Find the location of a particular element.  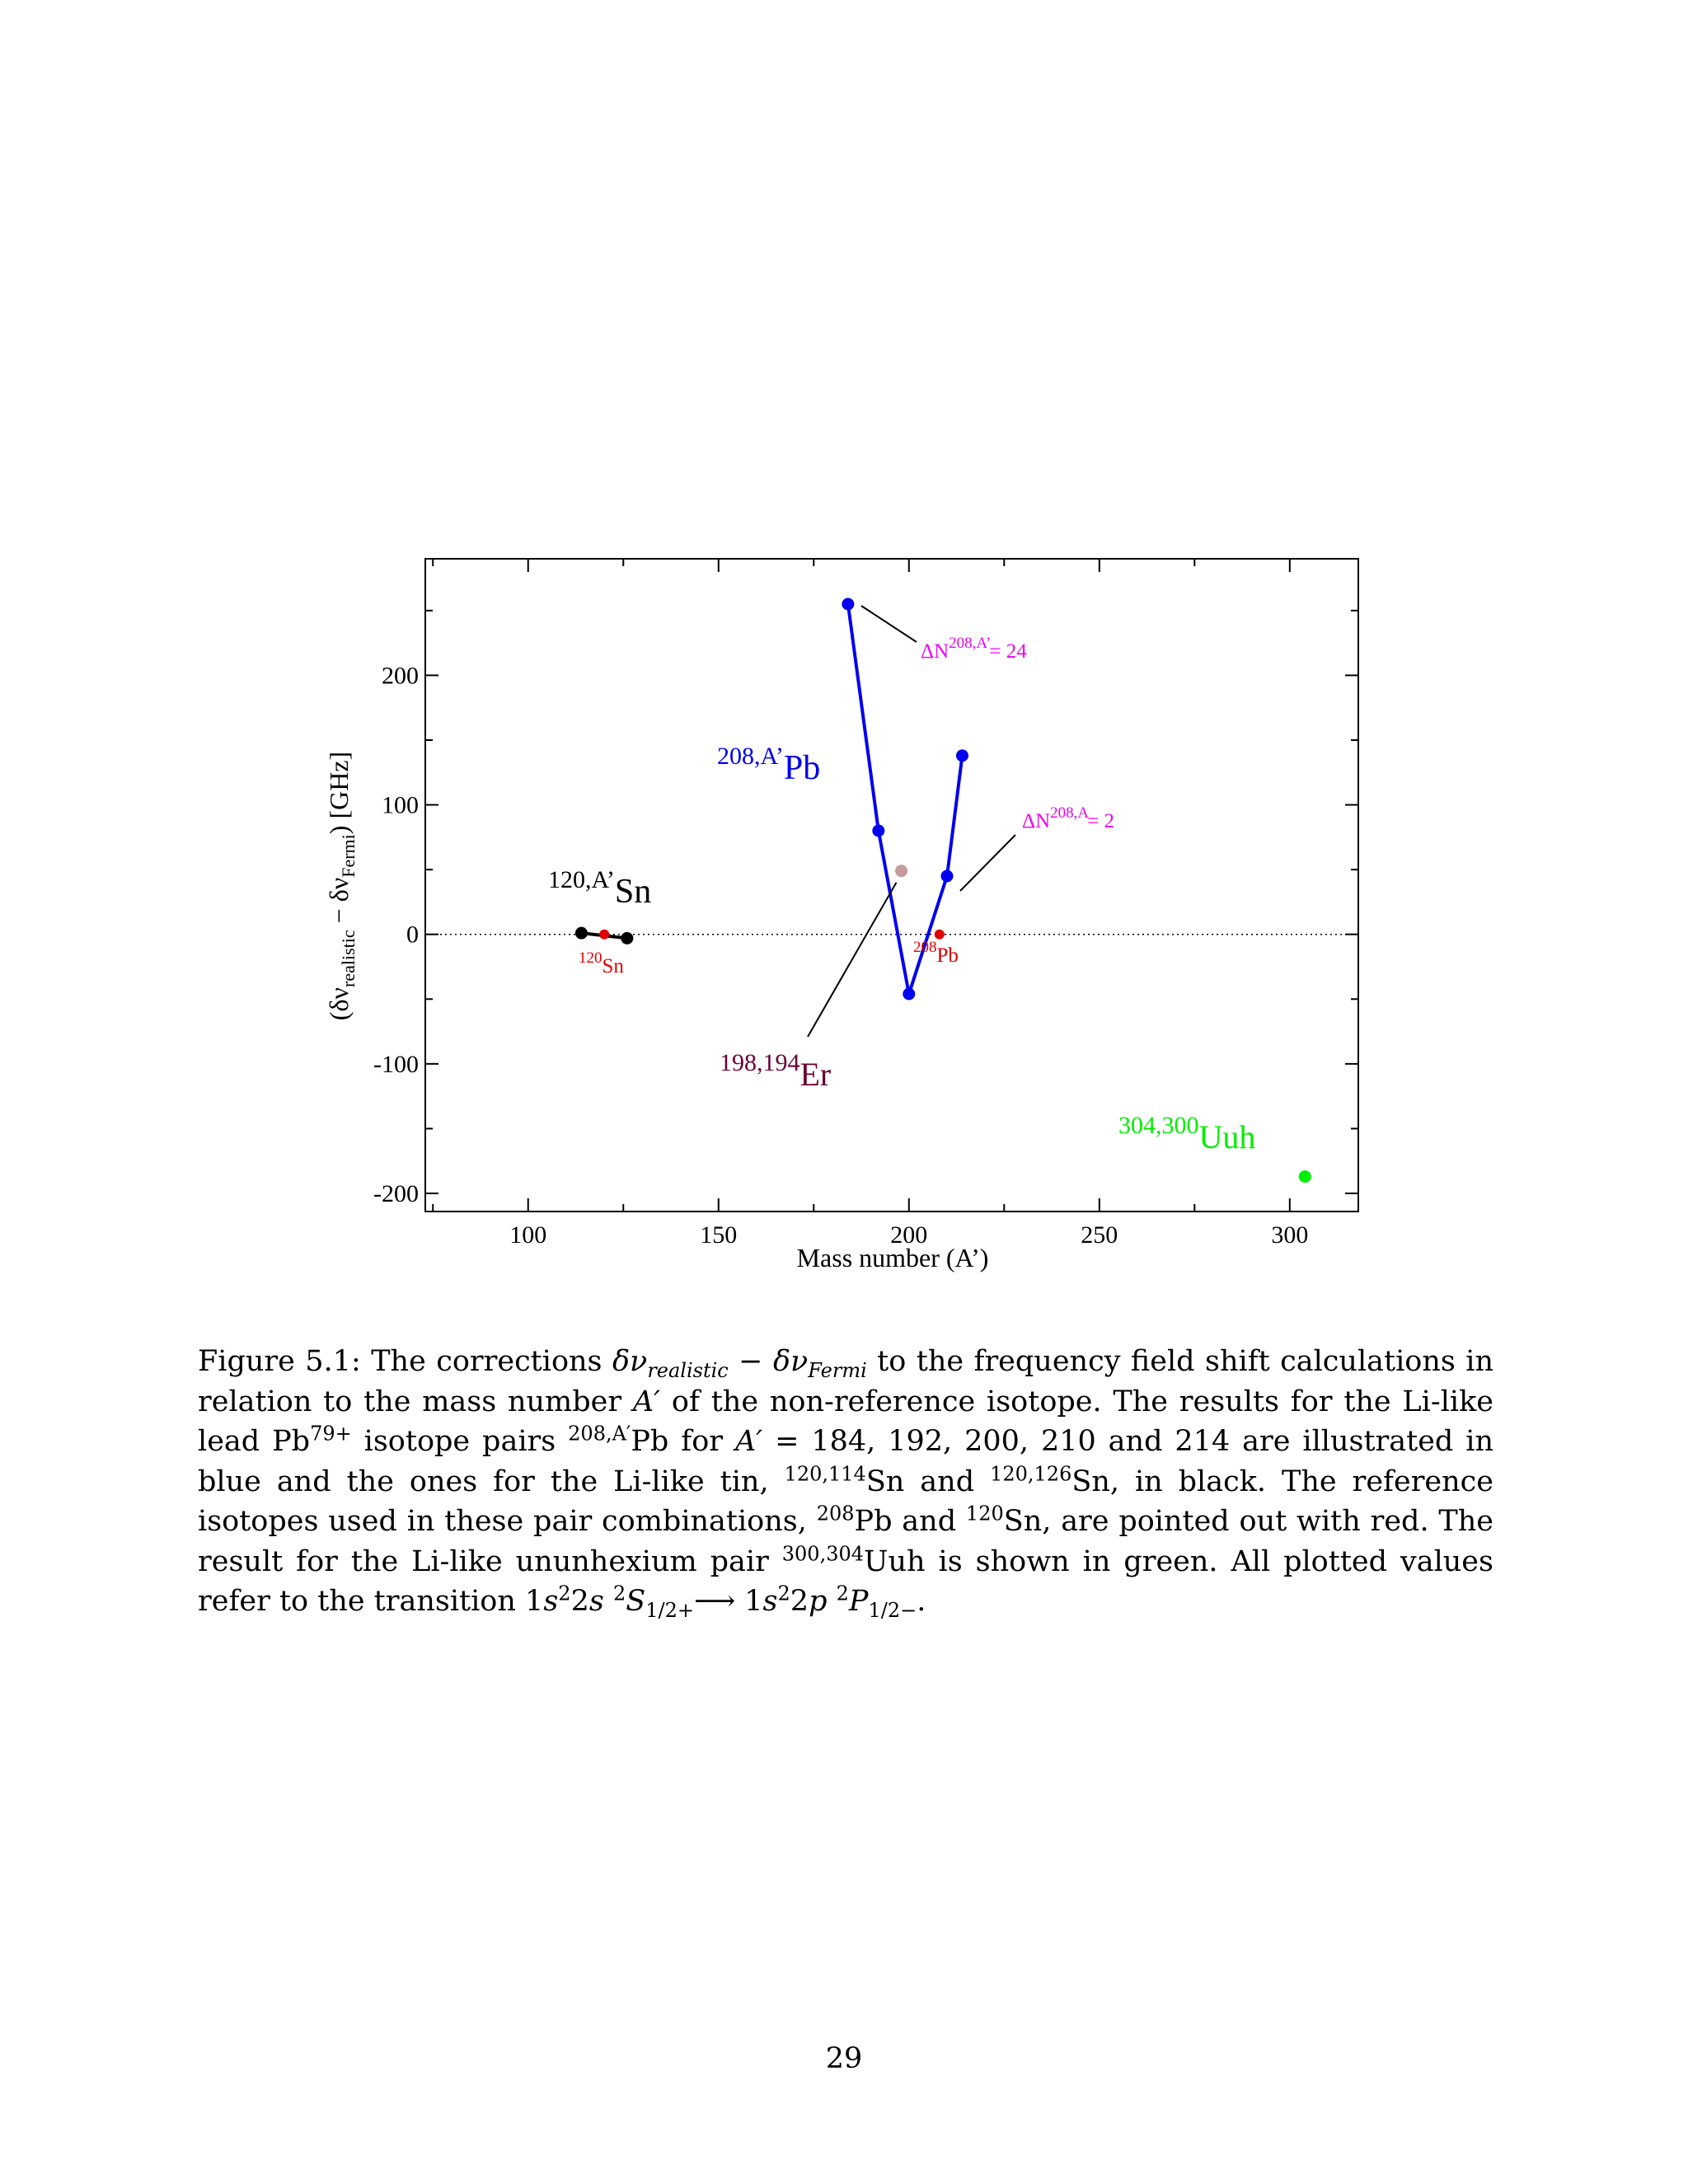

data-points is located at coordinates (943, 890).